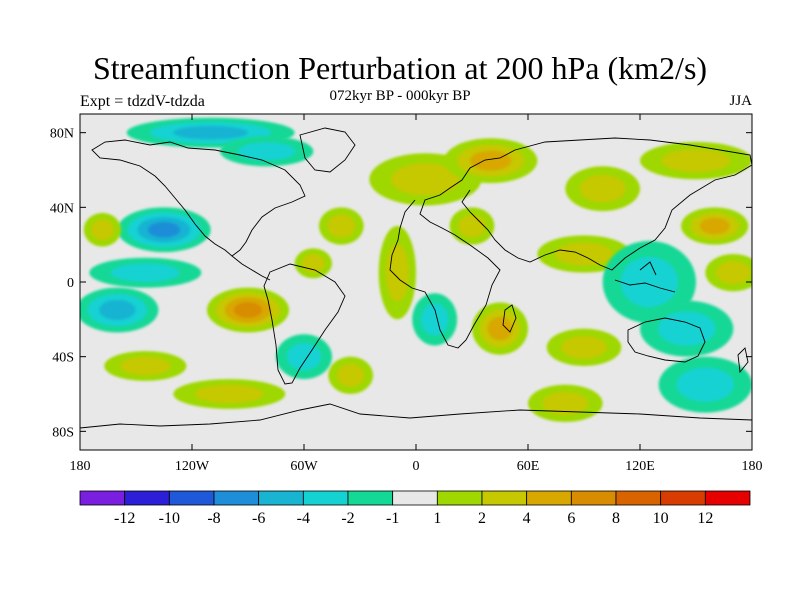 The image size is (800, 600). What do you see at coordinates (327, 150) in the screenshot?
I see `greenland-outline` at bounding box center [327, 150].